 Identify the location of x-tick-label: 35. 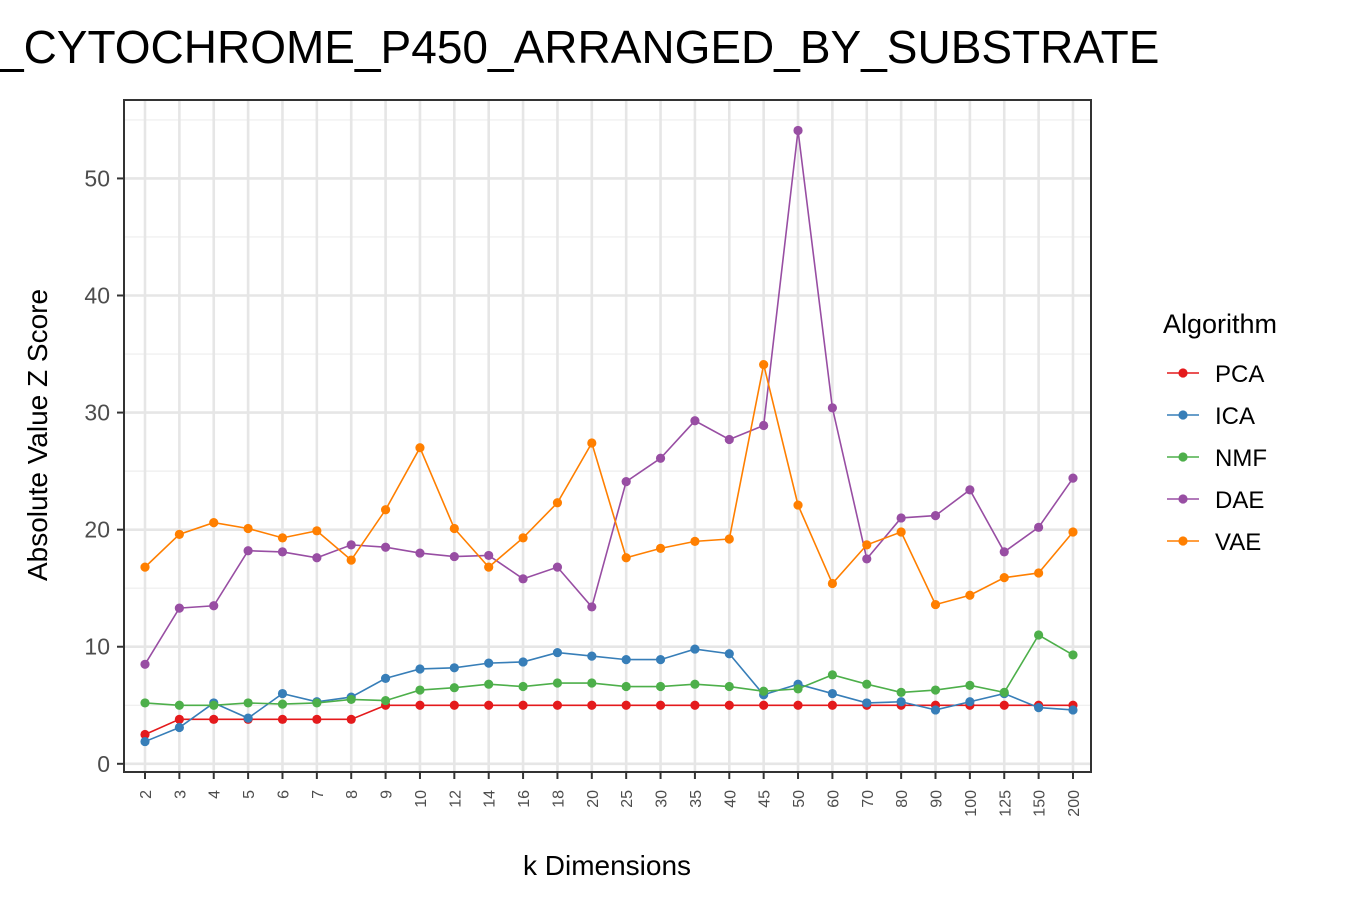
(696, 799).